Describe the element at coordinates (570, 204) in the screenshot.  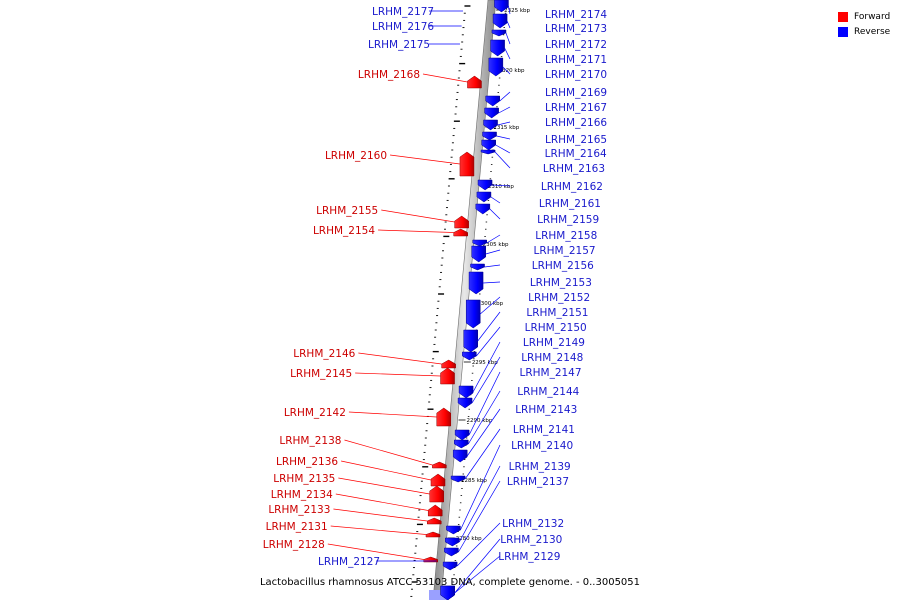
I see `gene-label-lrhm_2161: LRHM_2161` at that location.